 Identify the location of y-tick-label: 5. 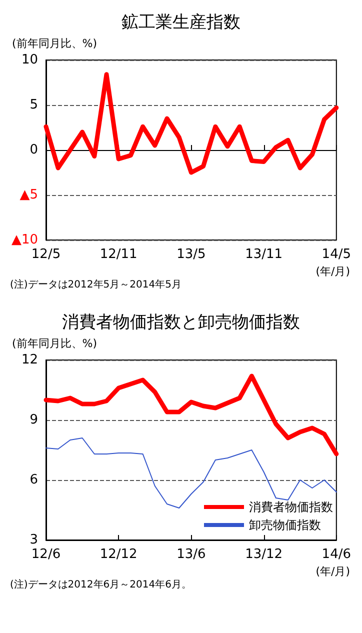
(34, 105).